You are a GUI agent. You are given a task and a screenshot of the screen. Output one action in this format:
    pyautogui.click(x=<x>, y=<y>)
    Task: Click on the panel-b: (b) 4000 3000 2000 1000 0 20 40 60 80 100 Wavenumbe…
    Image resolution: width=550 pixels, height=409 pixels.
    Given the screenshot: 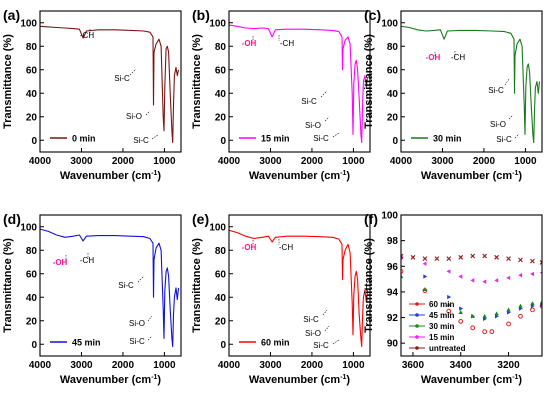 What is the action you would take?
    pyautogui.click(x=281, y=94)
    